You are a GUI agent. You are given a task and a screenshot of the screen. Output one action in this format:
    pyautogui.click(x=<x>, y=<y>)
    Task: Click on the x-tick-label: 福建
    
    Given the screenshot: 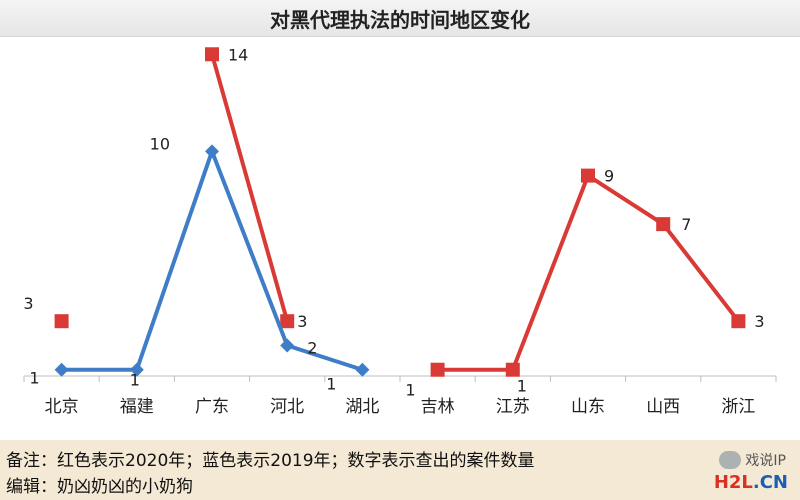 What is the action you would take?
    pyautogui.click(x=137, y=407)
    